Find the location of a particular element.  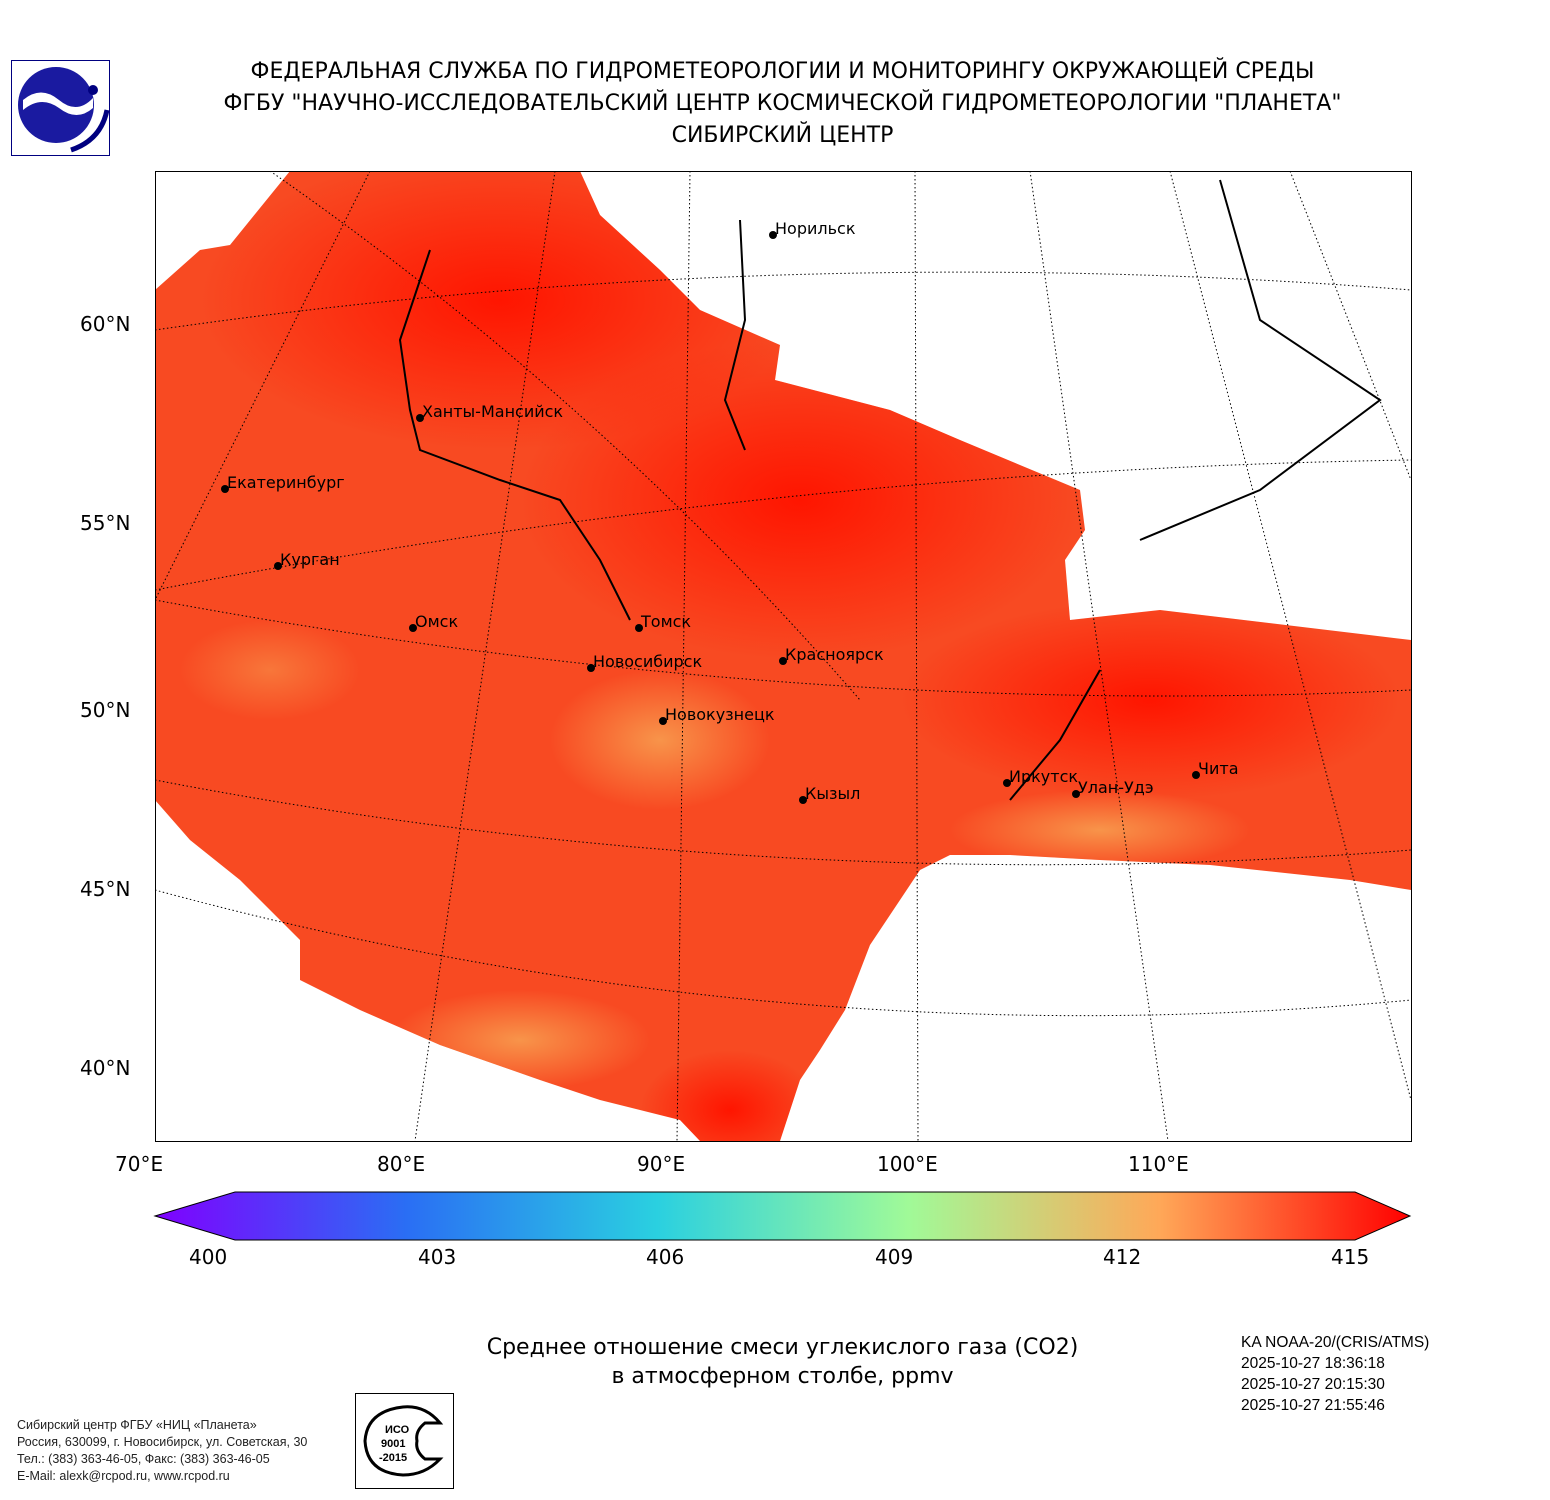

city-label: Норильск is located at coordinates (815, 228).